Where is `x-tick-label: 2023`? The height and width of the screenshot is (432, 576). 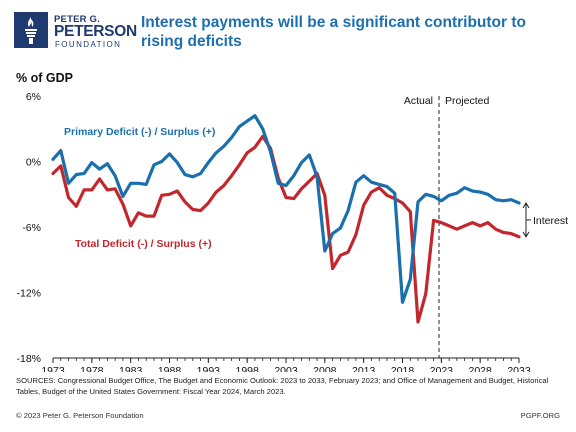
x-tick-label: 2023 is located at coordinates (442, 368).